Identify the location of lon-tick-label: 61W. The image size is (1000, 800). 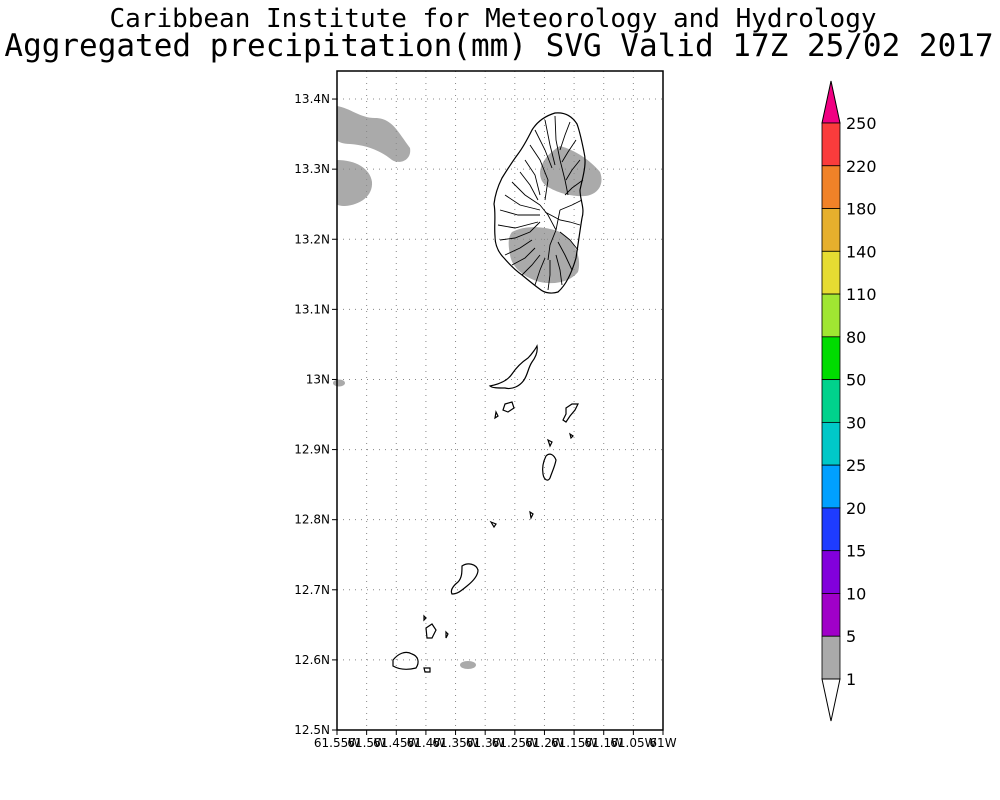
(662, 743).